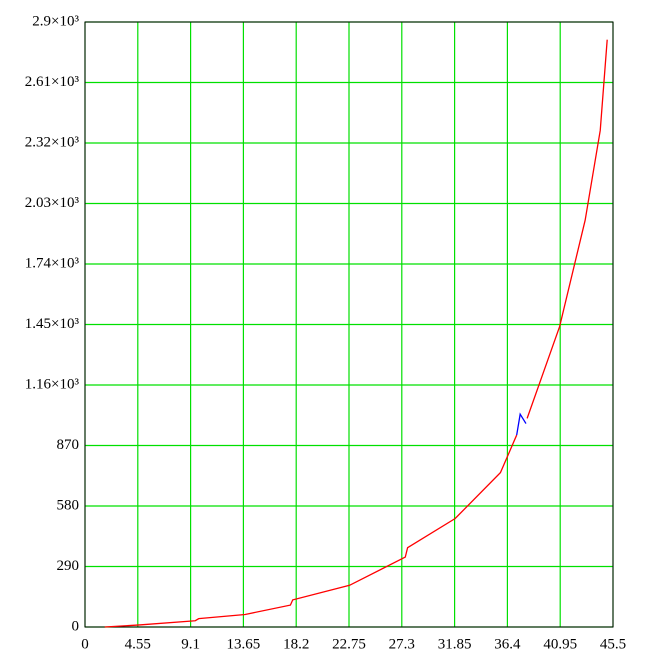 The width and height of the screenshot is (653, 665). I want to click on y-tick-label: 2.32×10³, so click(52, 142).